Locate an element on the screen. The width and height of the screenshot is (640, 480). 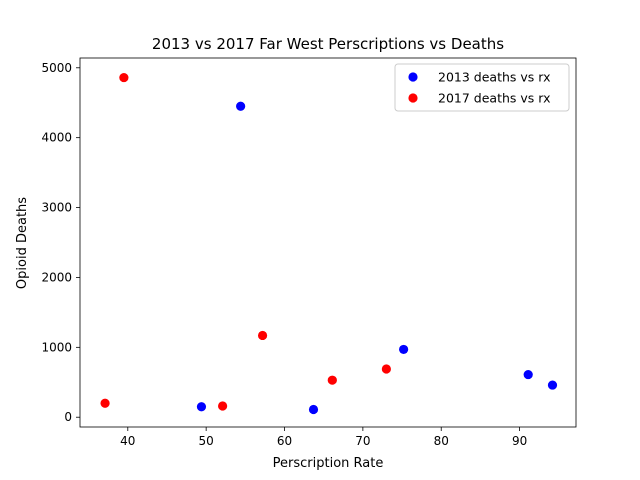
legend-label-series-1: 2013 deaths vs rx is located at coordinates (494, 77).